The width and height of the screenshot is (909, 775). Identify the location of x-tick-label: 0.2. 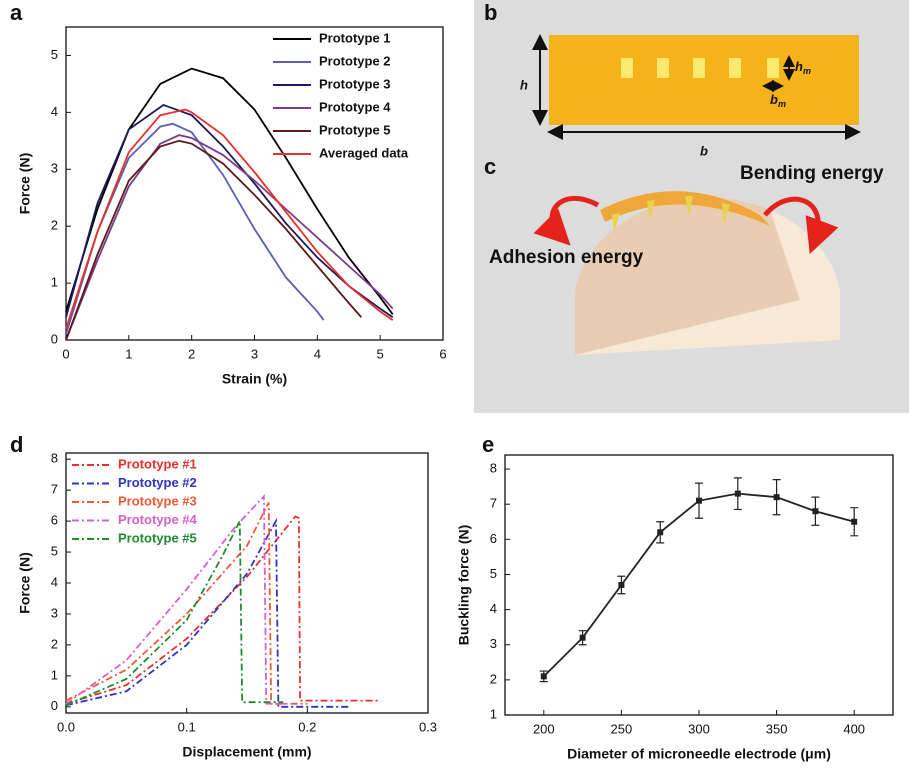
(307, 726).